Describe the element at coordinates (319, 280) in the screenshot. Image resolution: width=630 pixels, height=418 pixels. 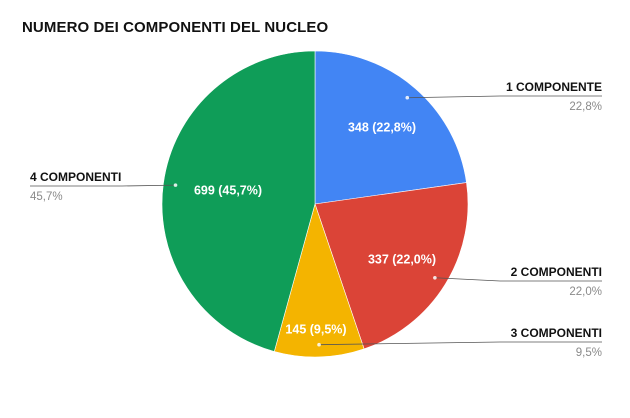
I see `pie-slice-3-componenti` at that location.